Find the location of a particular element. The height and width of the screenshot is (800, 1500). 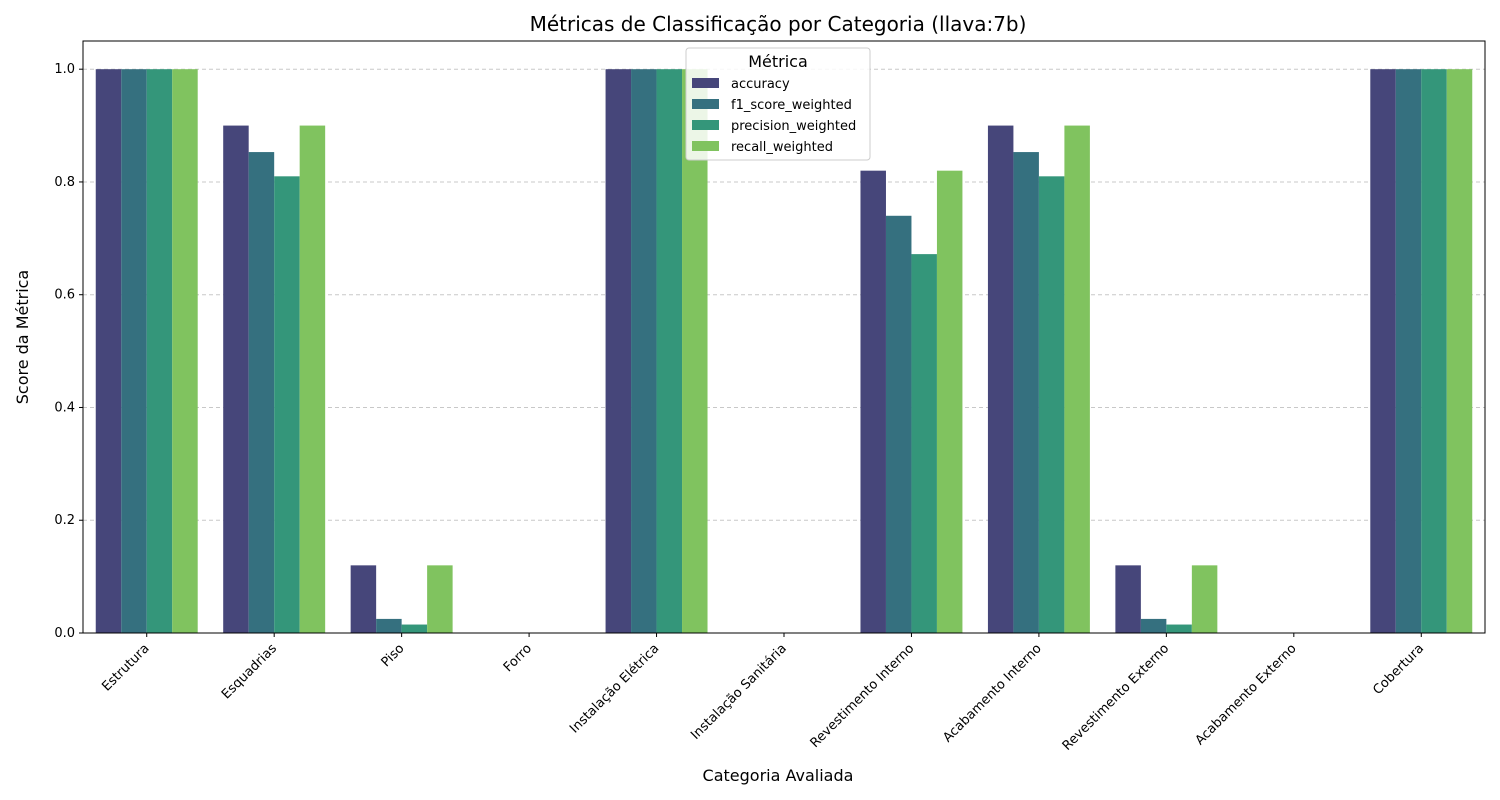

x-tick-label: Instalação Sanitária is located at coordinates (739, 692).